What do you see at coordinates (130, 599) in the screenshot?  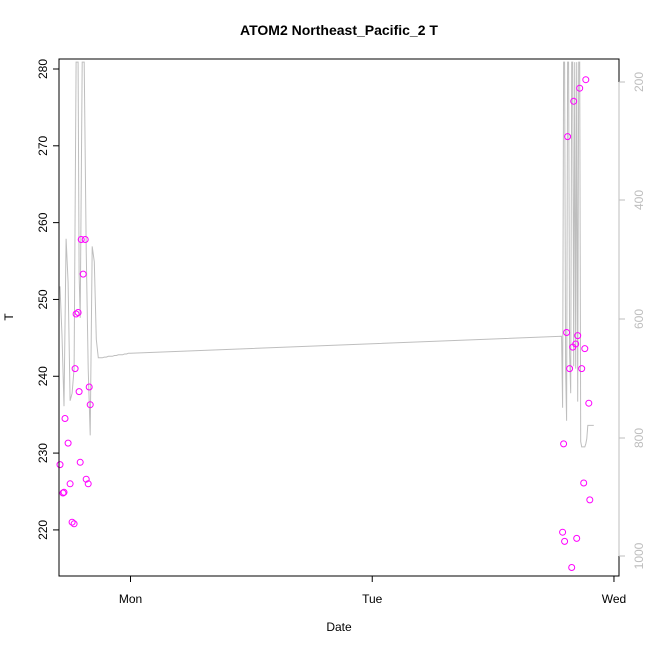 I see `x-tick-label: Mon` at bounding box center [130, 599].